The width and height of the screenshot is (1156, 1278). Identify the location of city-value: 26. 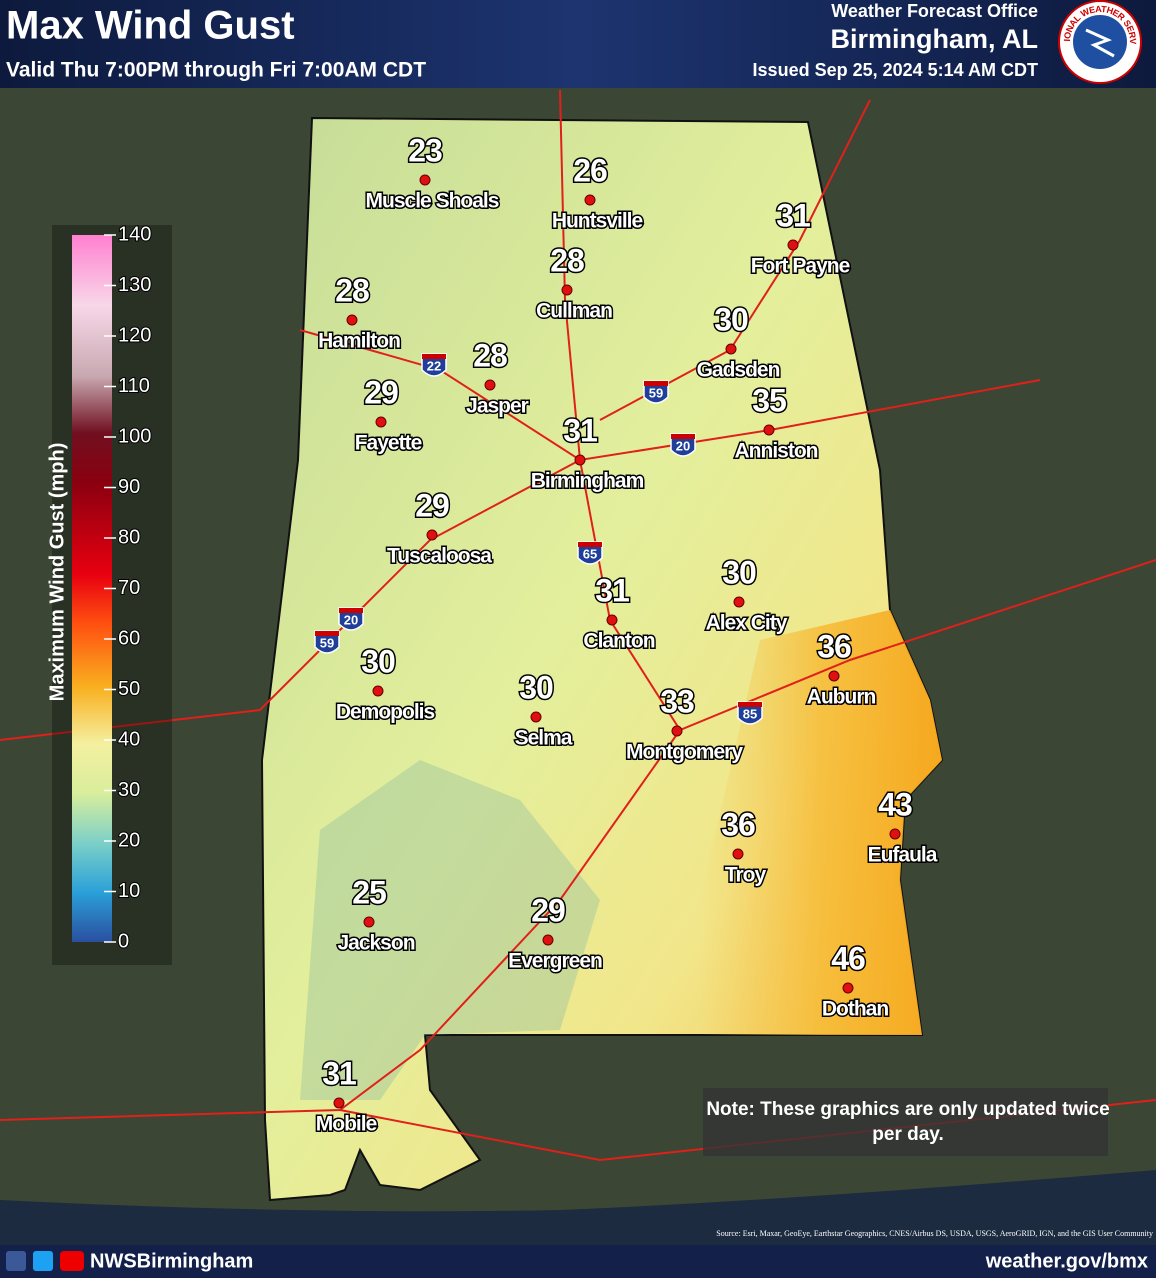
(590, 170).